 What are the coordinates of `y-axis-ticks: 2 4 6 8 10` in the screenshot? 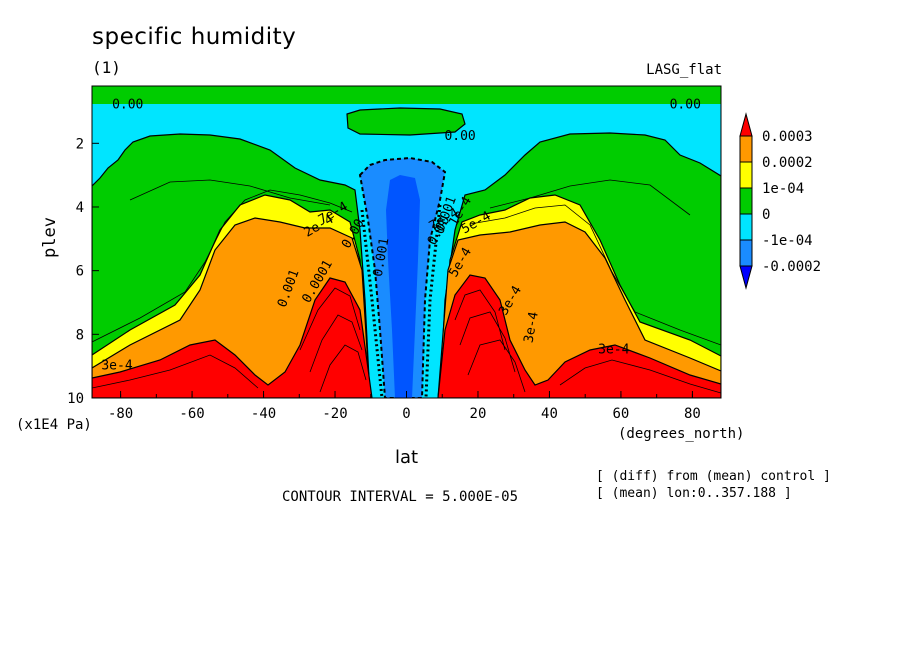 It's located at (83, 271).